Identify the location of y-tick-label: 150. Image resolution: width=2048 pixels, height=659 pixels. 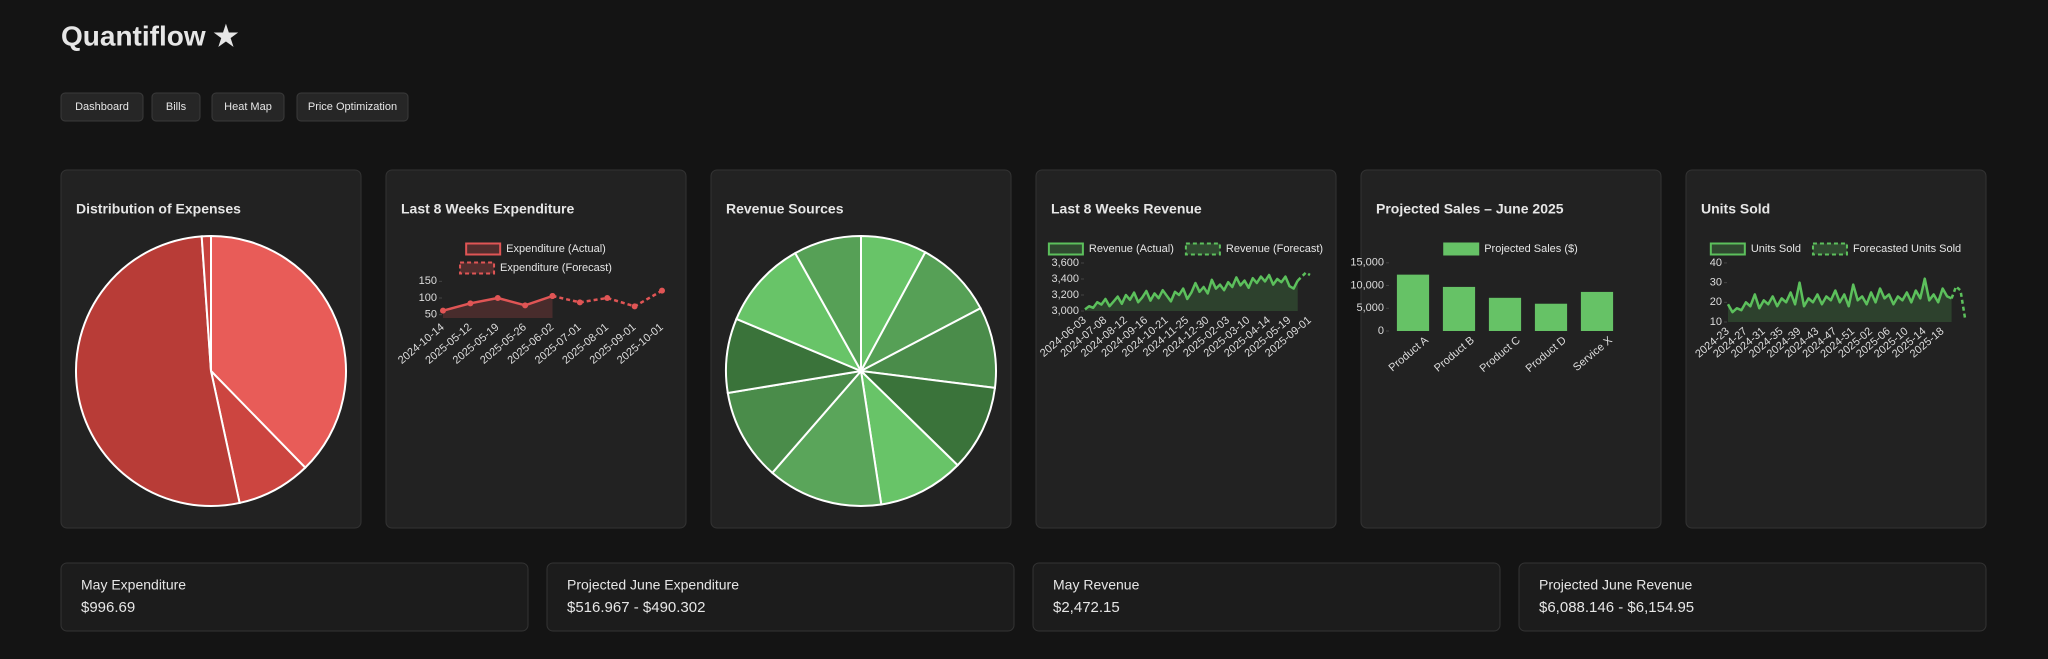
(428, 281).